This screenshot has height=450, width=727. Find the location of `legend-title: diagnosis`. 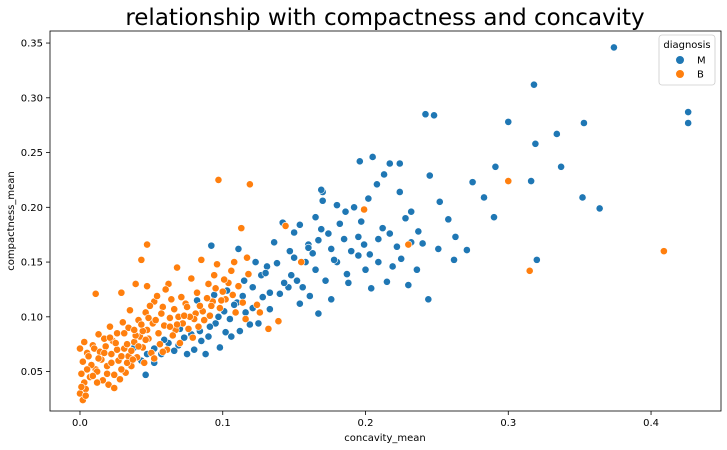

legend-title: diagnosis is located at coordinates (686, 45).